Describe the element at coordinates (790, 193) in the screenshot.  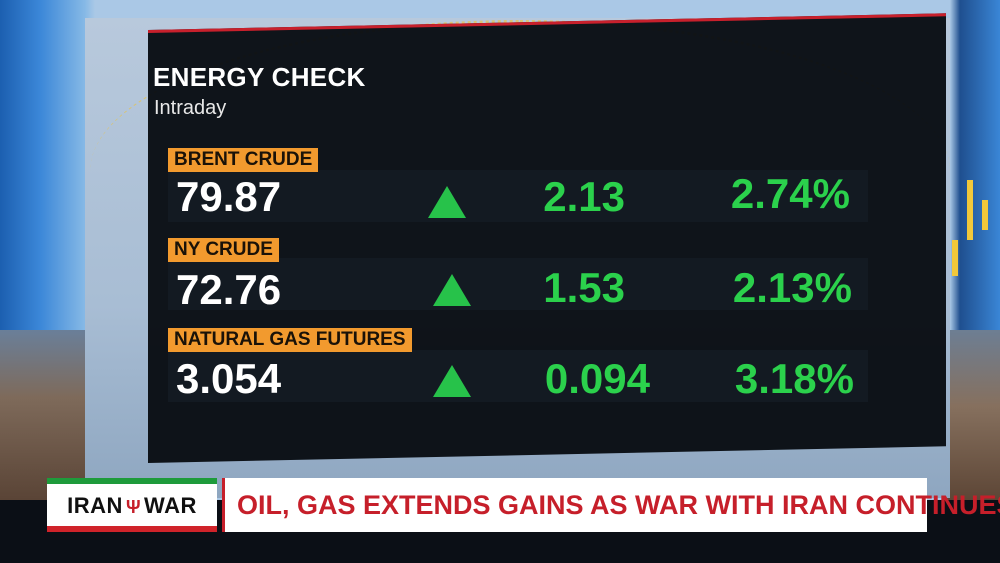
I see `row-percent: 2.74%` at that location.